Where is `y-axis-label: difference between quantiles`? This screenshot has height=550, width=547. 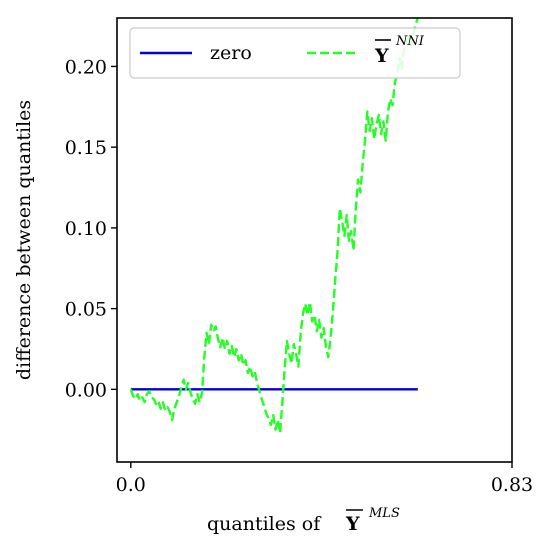 y-axis-label: difference between quantiles is located at coordinates (24, 240).